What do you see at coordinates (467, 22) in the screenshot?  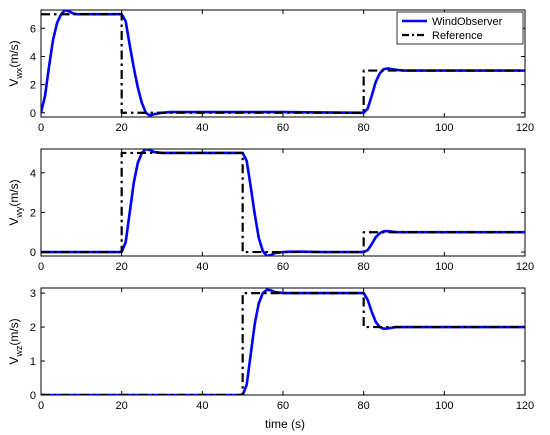 I see `legend-observer-label: WindObserver` at bounding box center [467, 22].